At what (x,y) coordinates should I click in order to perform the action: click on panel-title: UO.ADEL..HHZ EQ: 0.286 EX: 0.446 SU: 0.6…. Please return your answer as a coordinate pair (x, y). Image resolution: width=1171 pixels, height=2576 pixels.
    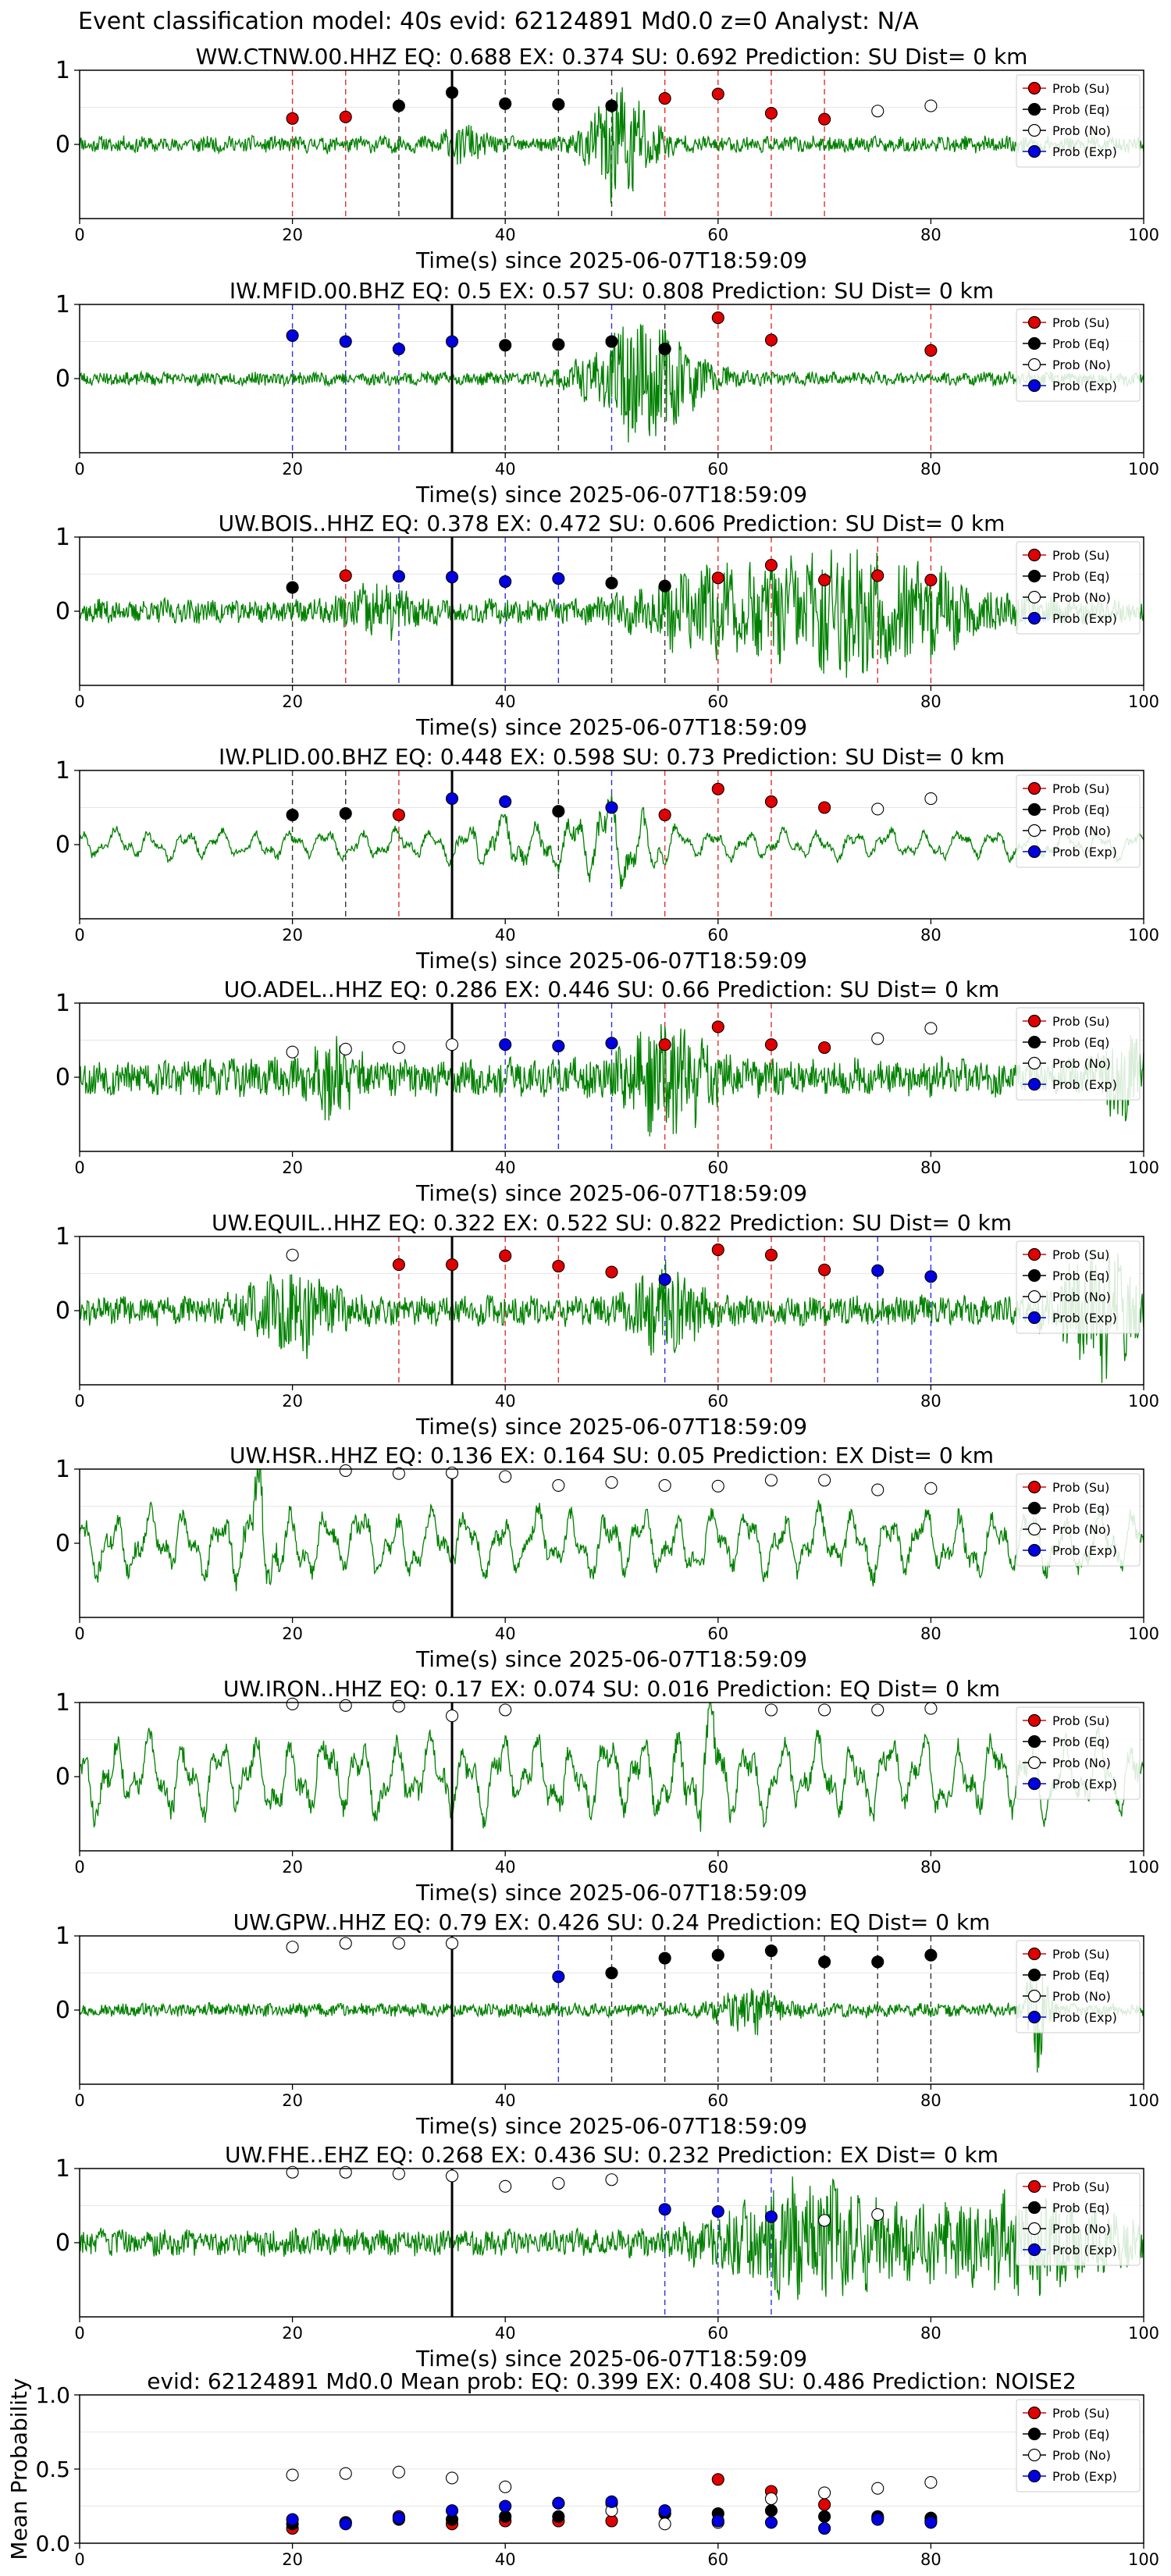
    Looking at the image, I should click on (612, 989).